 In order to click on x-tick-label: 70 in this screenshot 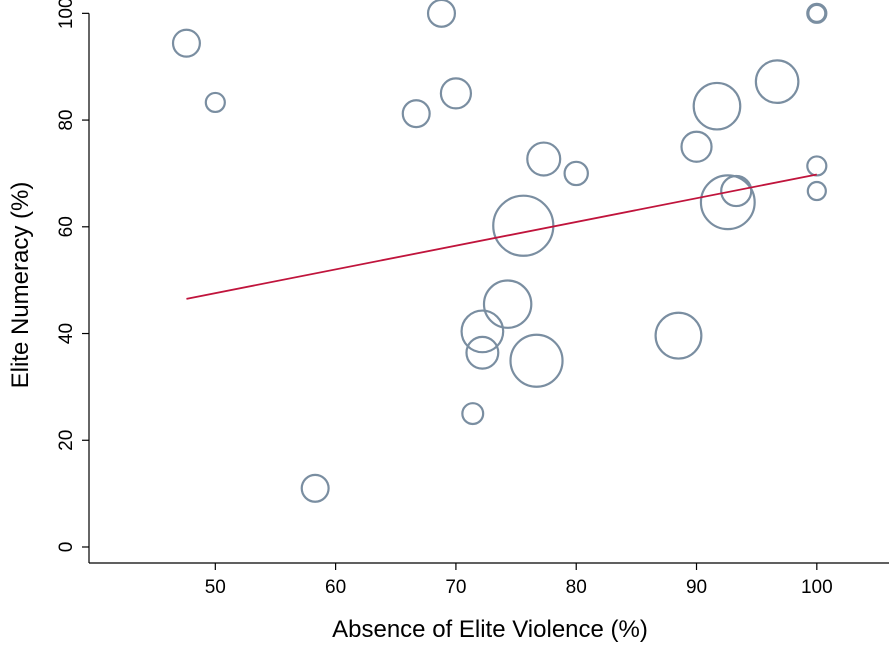, I will do `click(455, 587)`.